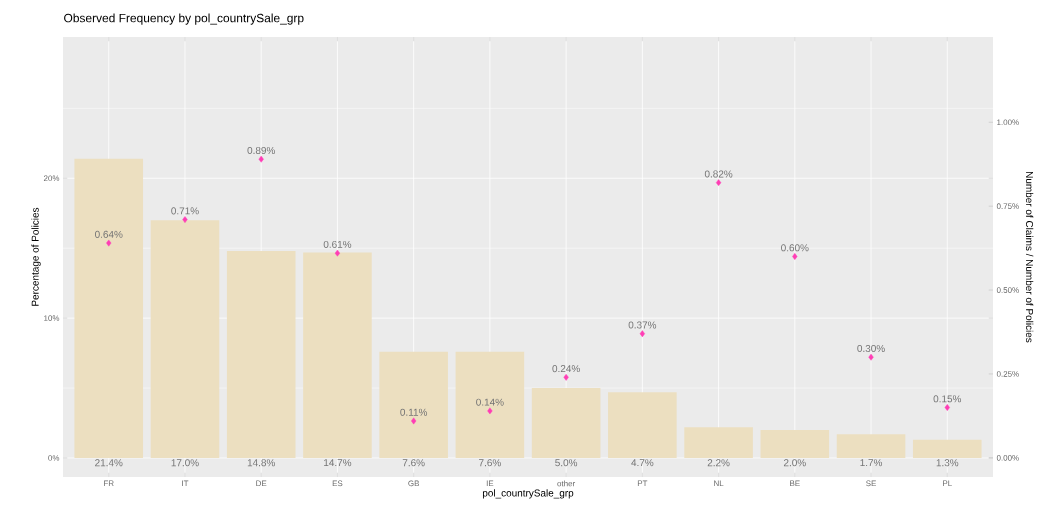  I want to click on data-label: 1.3%, so click(947, 463).